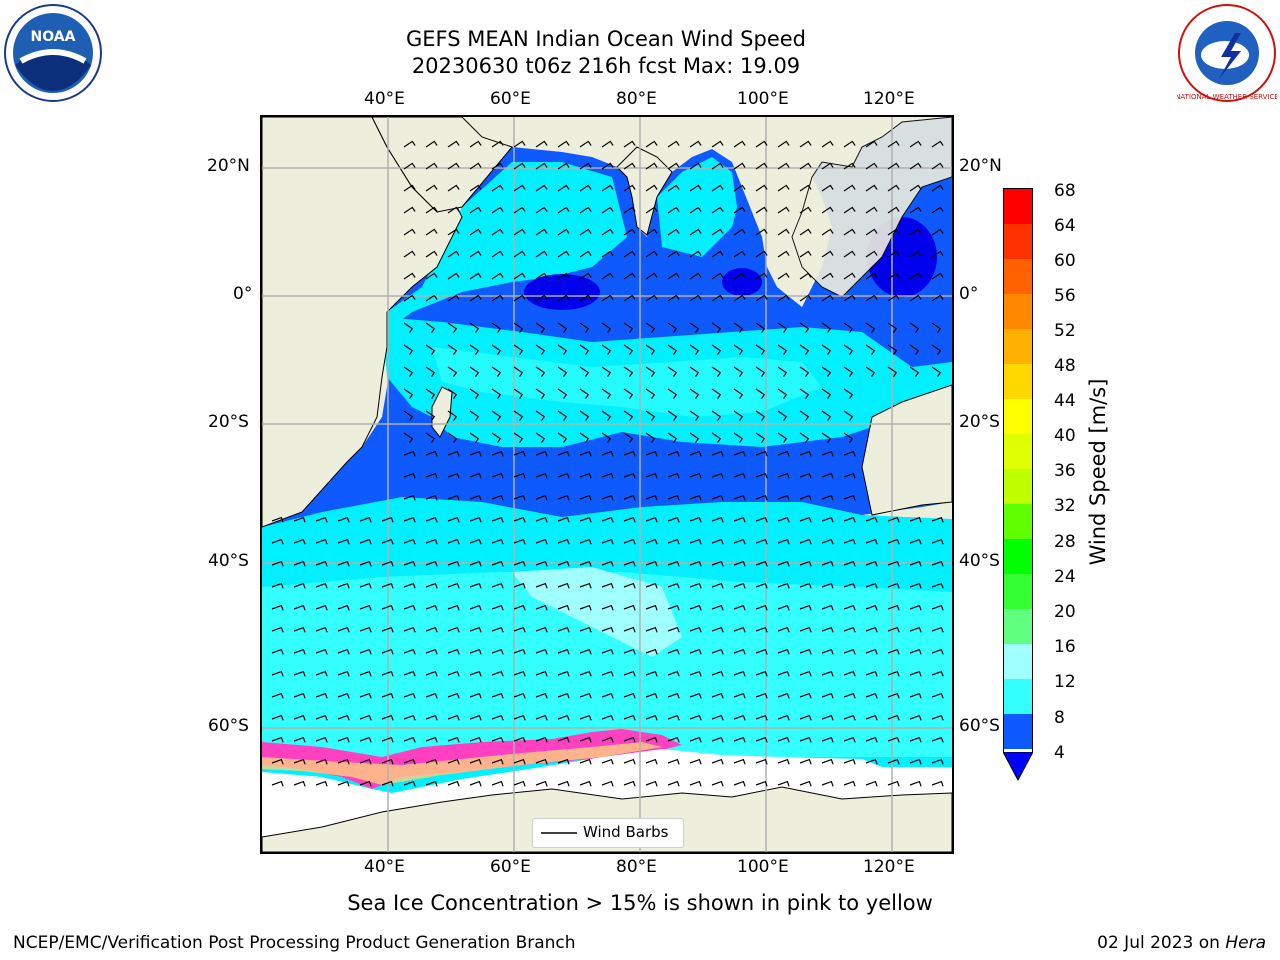 The width and height of the screenshot is (1280, 960). Describe the element at coordinates (228, 726) in the screenshot. I see `lat-tick-left-60s: 60°S` at that location.